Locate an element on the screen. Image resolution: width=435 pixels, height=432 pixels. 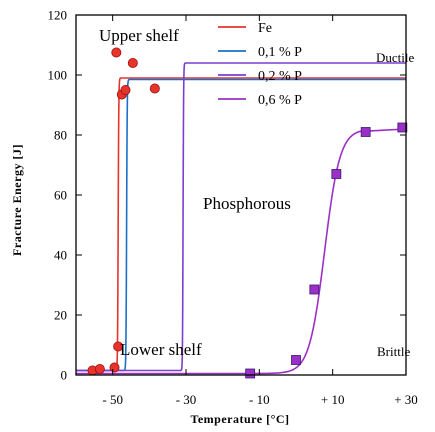
x-tick-label: + 30 is located at coordinates (406, 399).